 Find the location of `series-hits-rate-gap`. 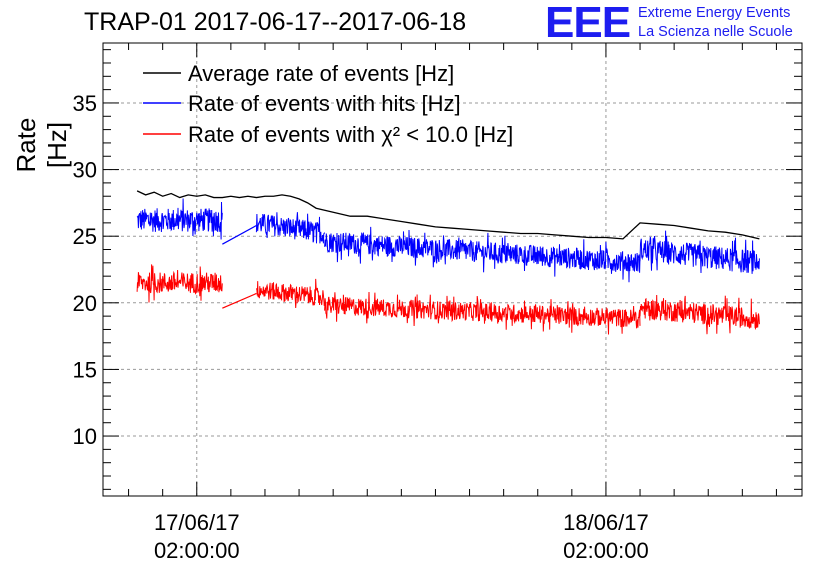

series-hits-rate-gap is located at coordinates (239, 235).